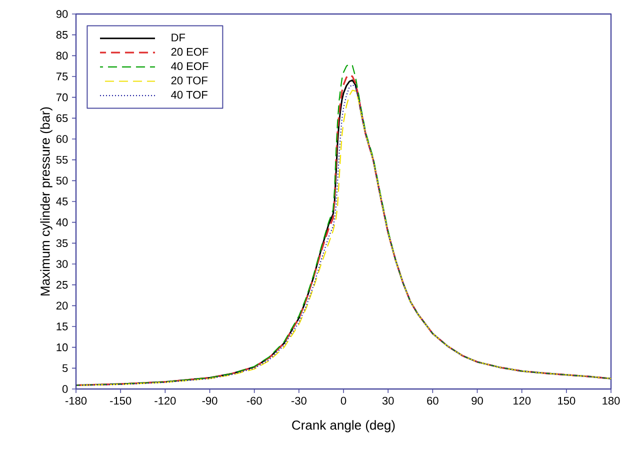 This screenshot has height=454, width=634. What do you see at coordinates (62, 97) in the screenshot?
I see `y-tick-label: 70` at bounding box center [62, 97].